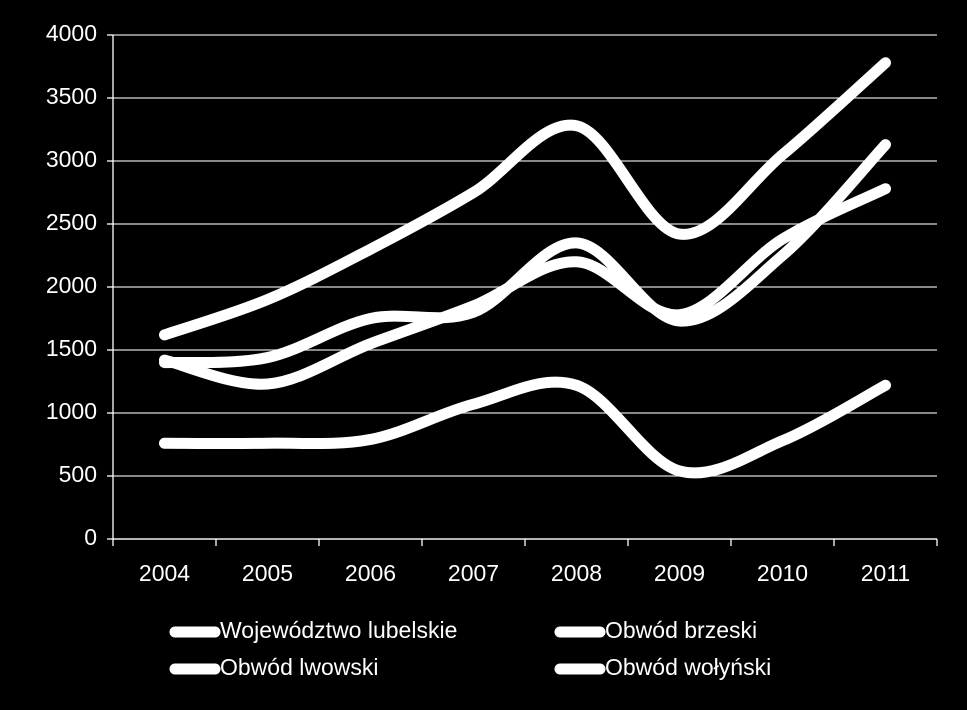 This screenshot has width=967, height=710. I want to click on x-tick-label: 2007, so click(473, 573).